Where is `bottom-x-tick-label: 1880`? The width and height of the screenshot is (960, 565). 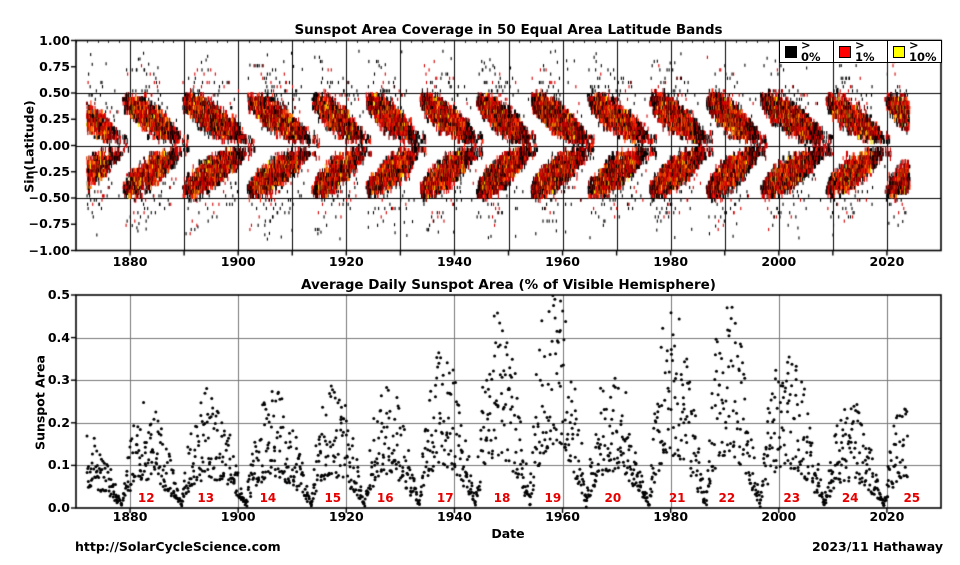 bottom-x-tick-label: 1880 is located at coordinates (130, 516).